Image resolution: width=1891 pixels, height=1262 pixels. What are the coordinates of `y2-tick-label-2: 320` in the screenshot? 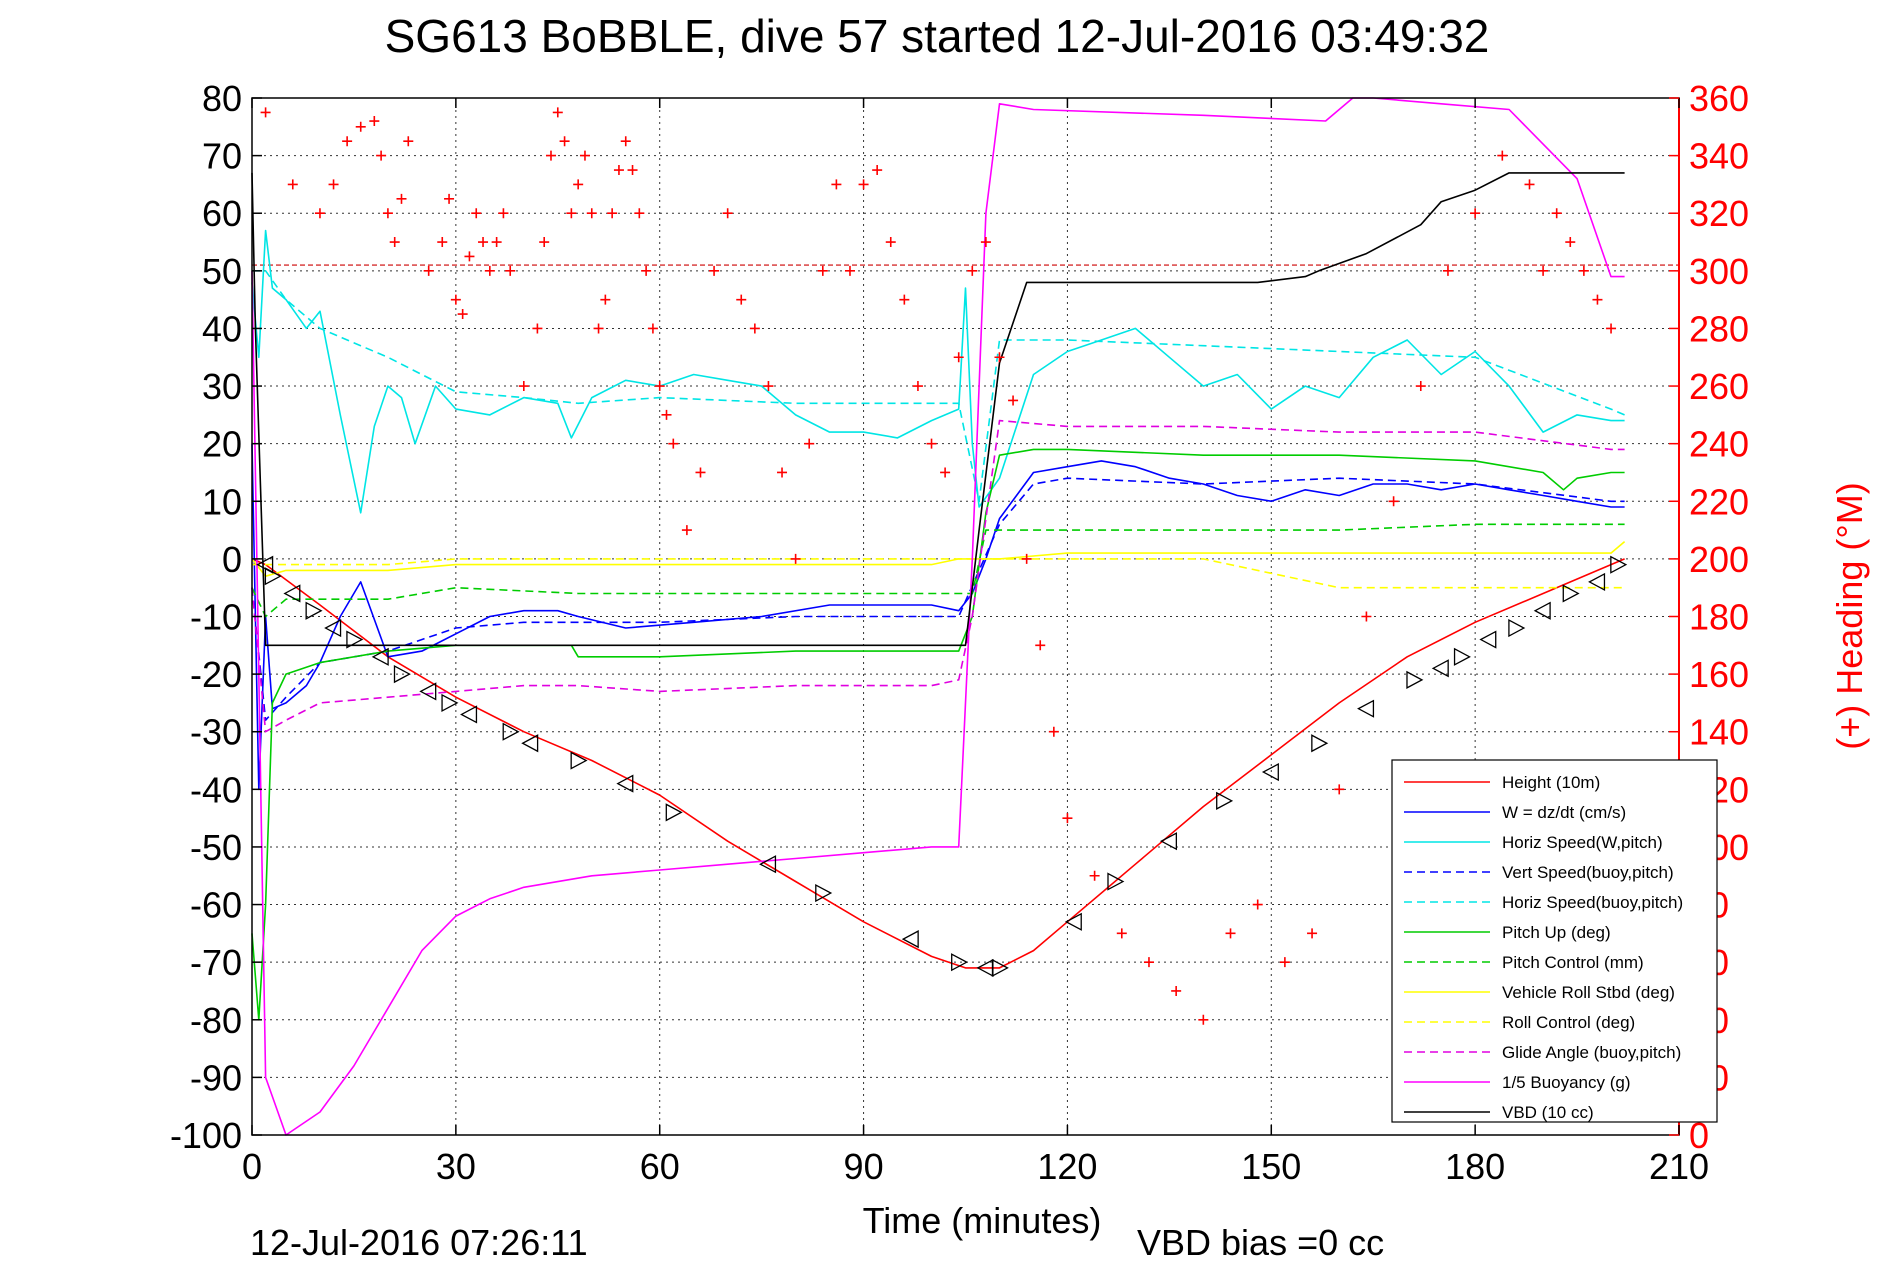 It's located at (1719, 213).